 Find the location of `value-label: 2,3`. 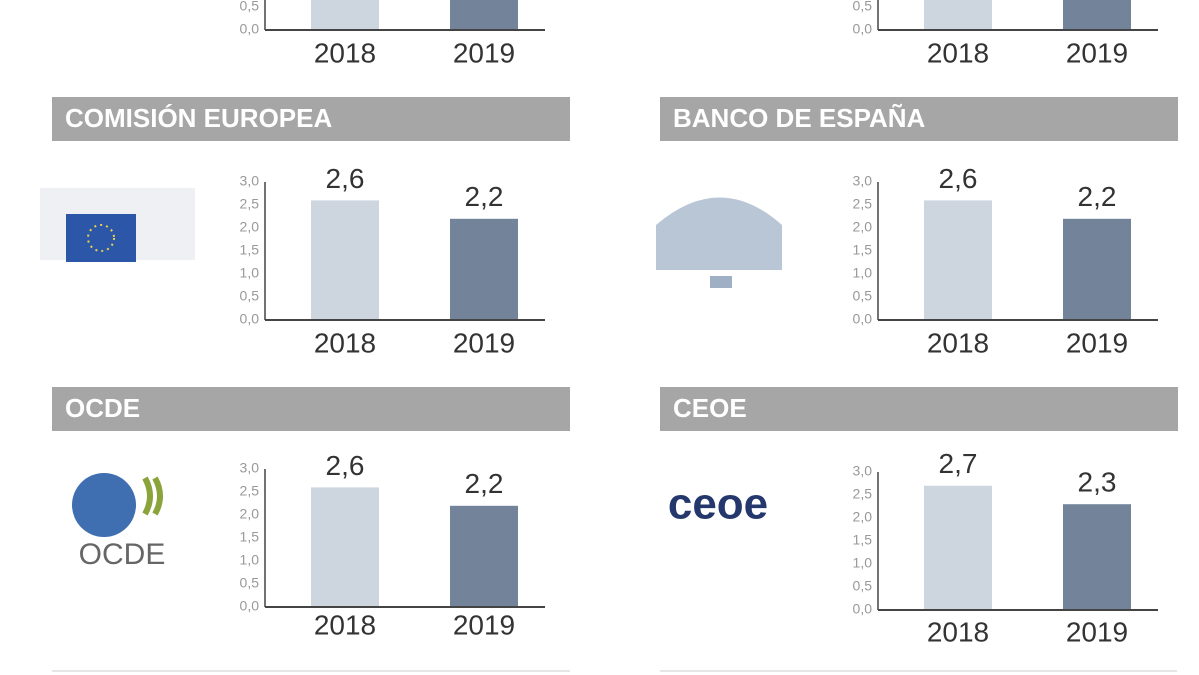

value-label: 2,3 is located at coordinates (1097, 482).